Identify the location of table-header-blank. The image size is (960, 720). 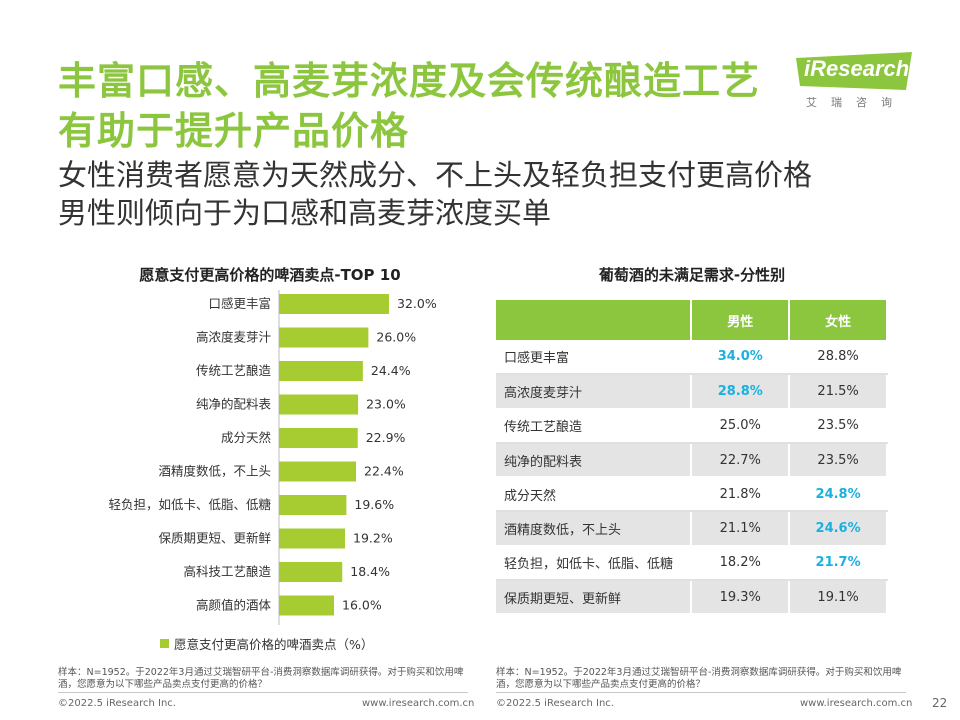
(594, 320).